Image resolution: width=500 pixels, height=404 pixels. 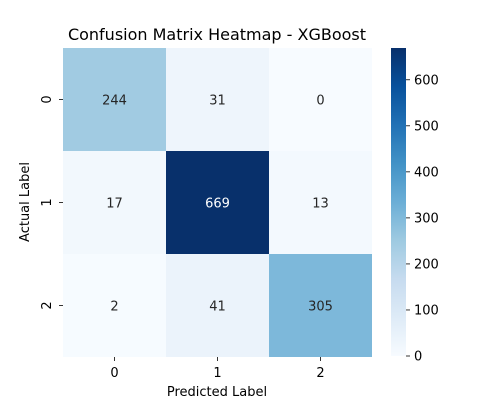 I want to click on y-tick-label: 0, so click(x=47, y=99).